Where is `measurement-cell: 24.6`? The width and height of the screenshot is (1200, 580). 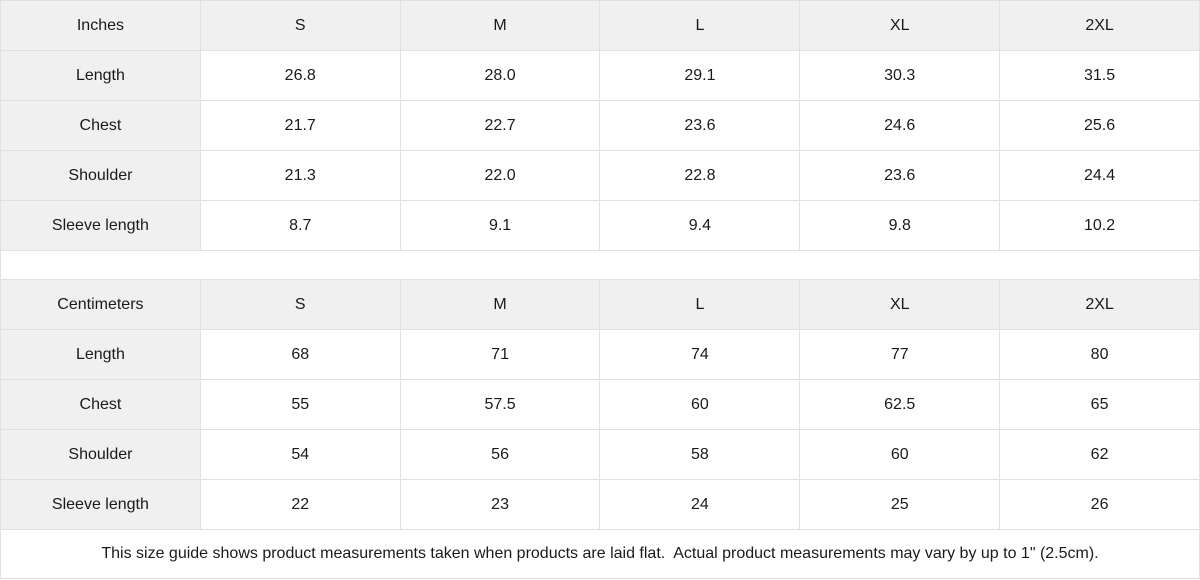
measurement-cell: 24.6 is located at coordinates (900, 125).